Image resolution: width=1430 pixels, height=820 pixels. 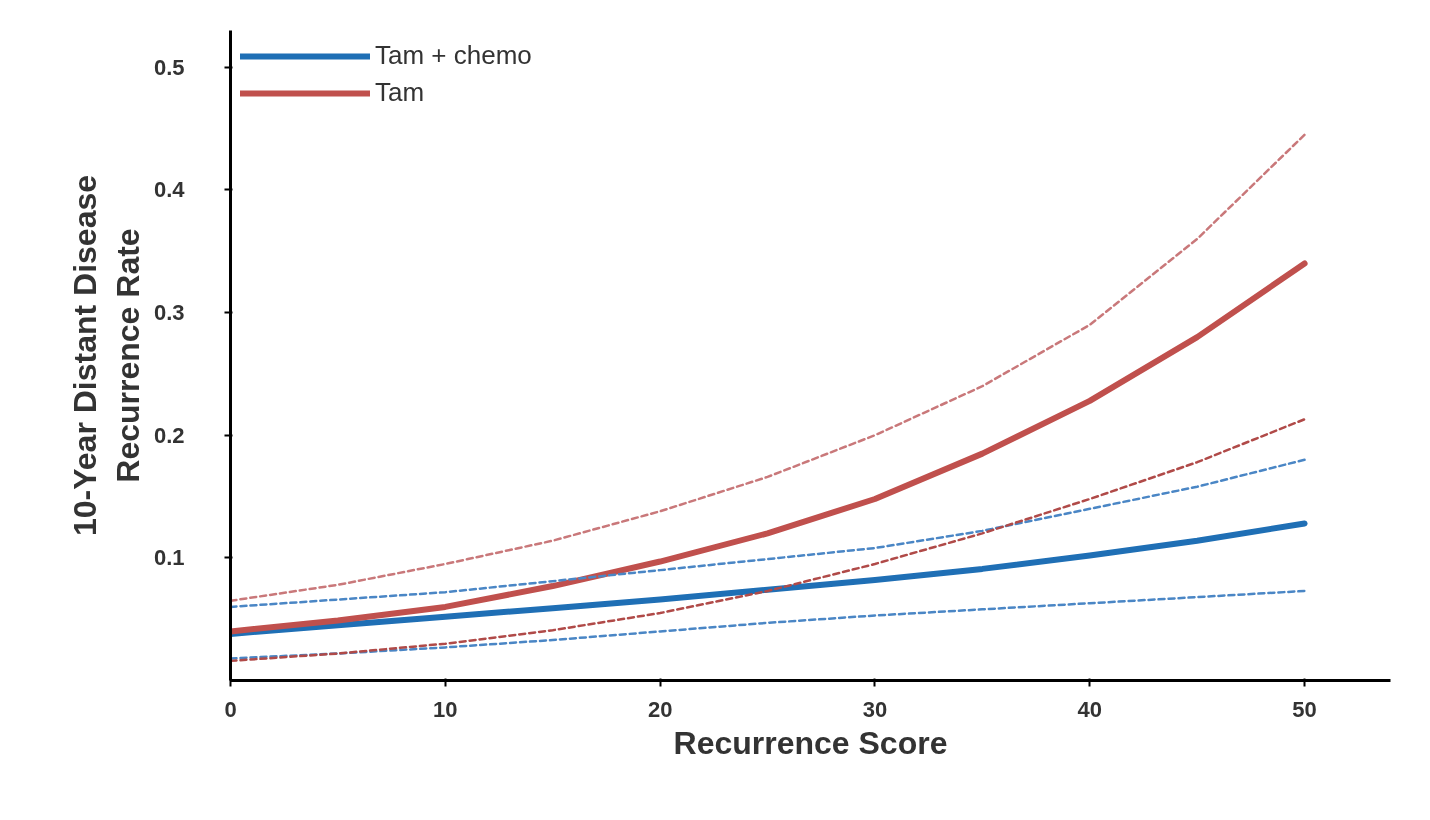 What do you see at coordinates (875, 709) in the screenshot?
I see `x-tick-label: 30` at bounding box center [875, 709].